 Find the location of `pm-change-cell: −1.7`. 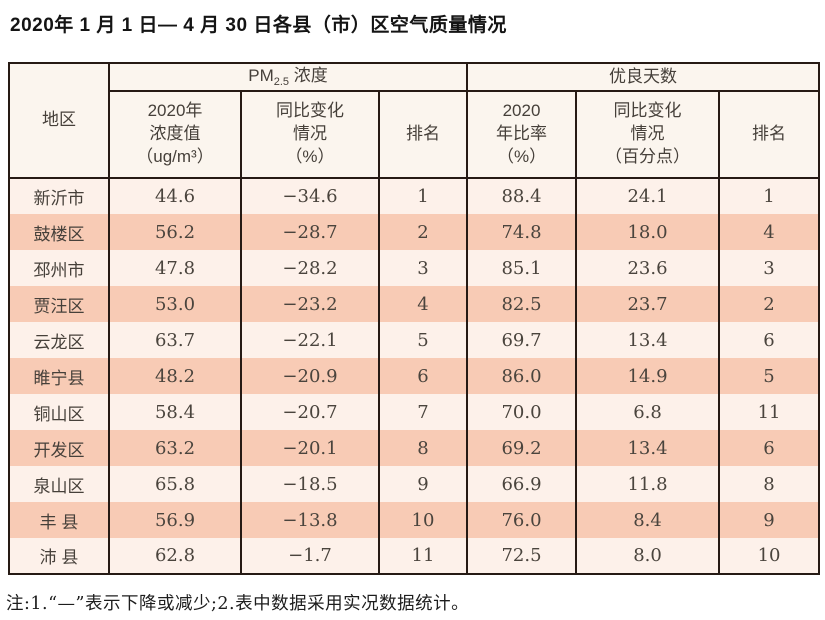

pm-change-cell: −1.7 is located at coordinates (310, 556).